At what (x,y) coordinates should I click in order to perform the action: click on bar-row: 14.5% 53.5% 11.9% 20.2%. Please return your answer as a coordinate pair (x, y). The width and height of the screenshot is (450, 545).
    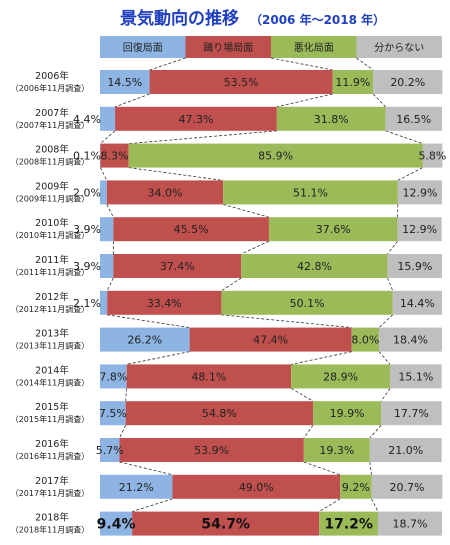
    Looking at the image, I should click on (271, 82).